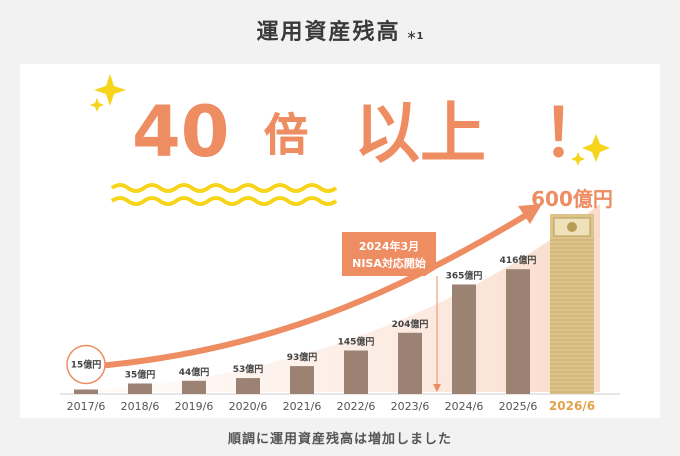  I want to click on start-value-circle, so click(86, 364).